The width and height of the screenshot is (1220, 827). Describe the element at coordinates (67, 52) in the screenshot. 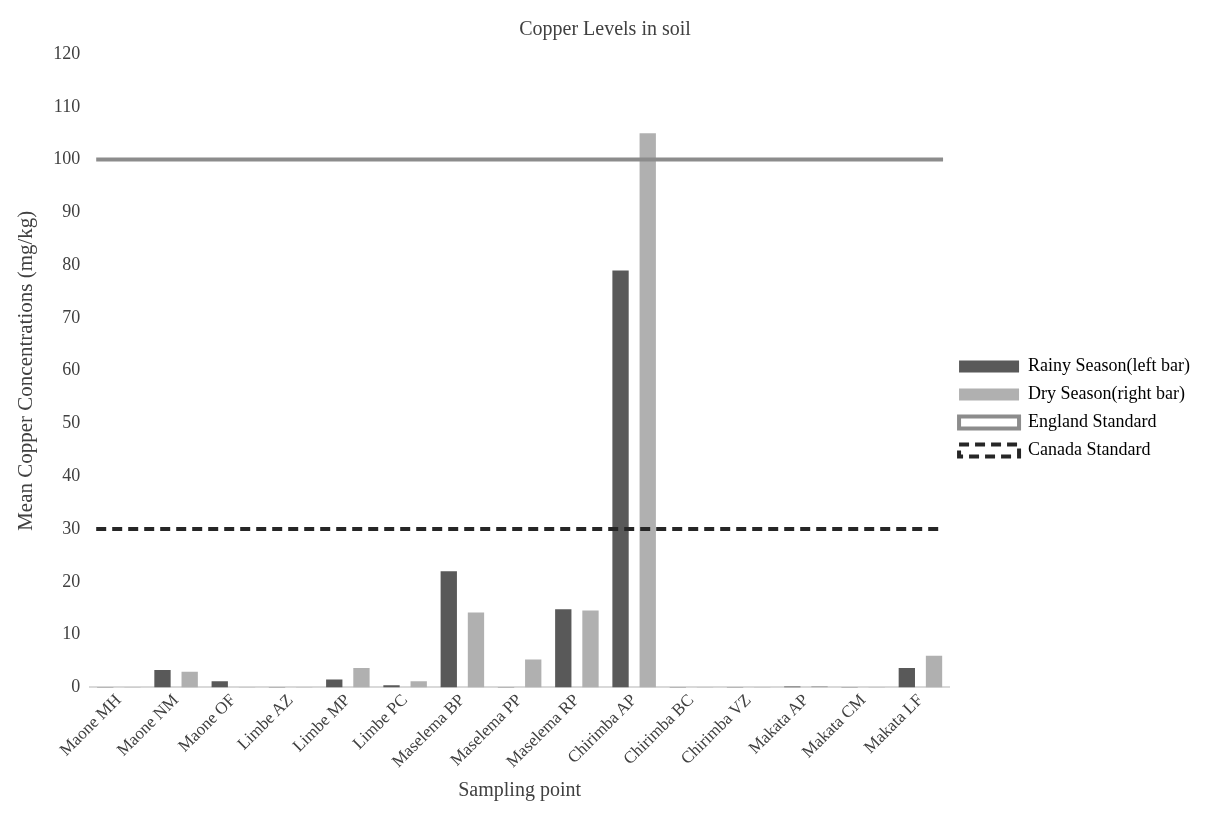

I see `y-tick-label: 120` at that location.